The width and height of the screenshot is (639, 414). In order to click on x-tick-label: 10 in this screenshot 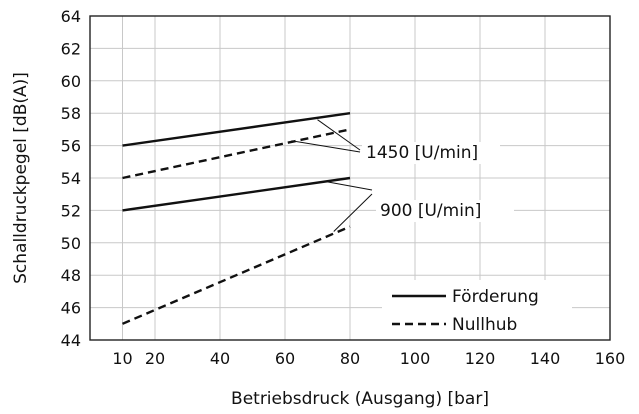, I will do `click(122, 358)`.